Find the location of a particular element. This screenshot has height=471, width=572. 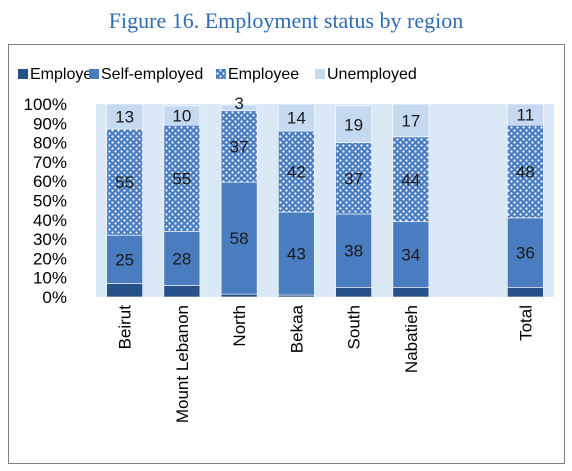

data-label: 48 is located at coordinates (525, 172).